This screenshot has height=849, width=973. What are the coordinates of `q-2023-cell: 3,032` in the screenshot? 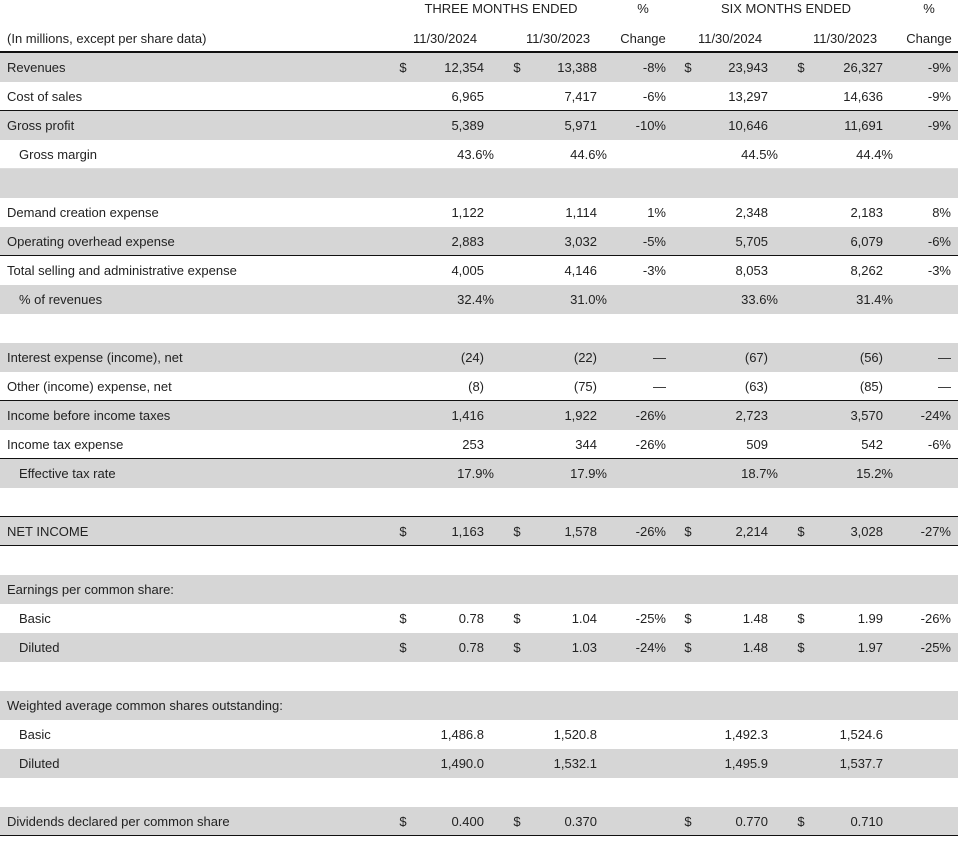 It's located at (580, 241).